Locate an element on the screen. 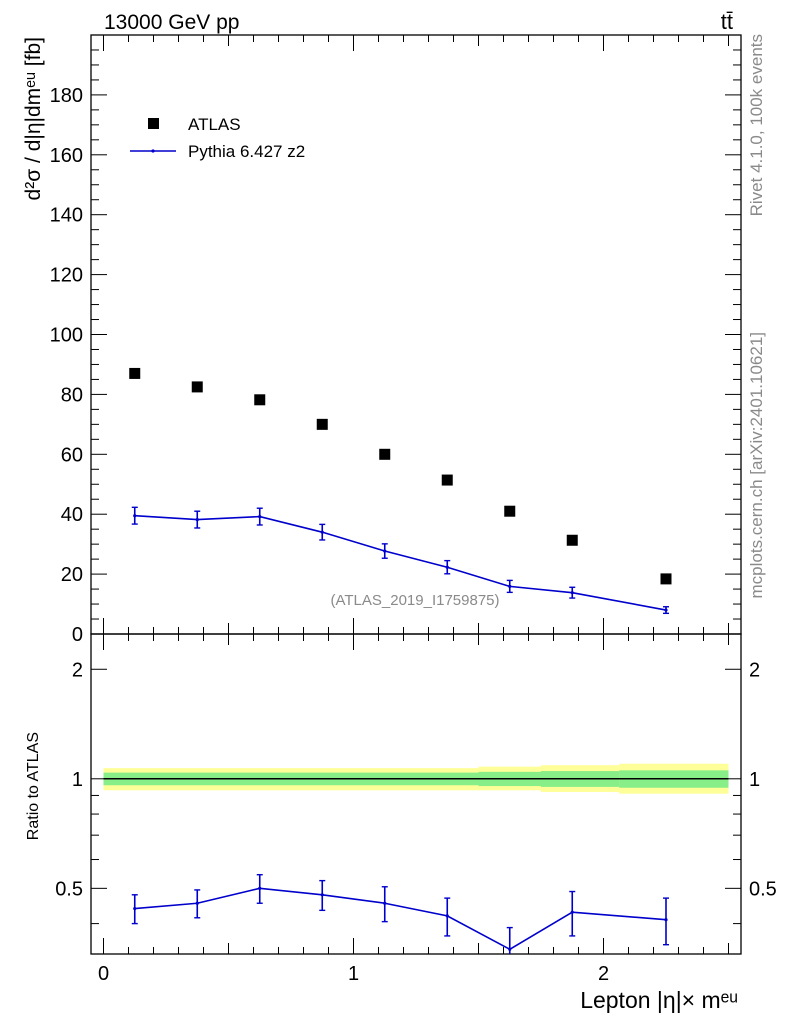 The image size is (786, 1024). analysis-tag: (ATLAS_2019_I1759875) is located at coordinates (414, 600).